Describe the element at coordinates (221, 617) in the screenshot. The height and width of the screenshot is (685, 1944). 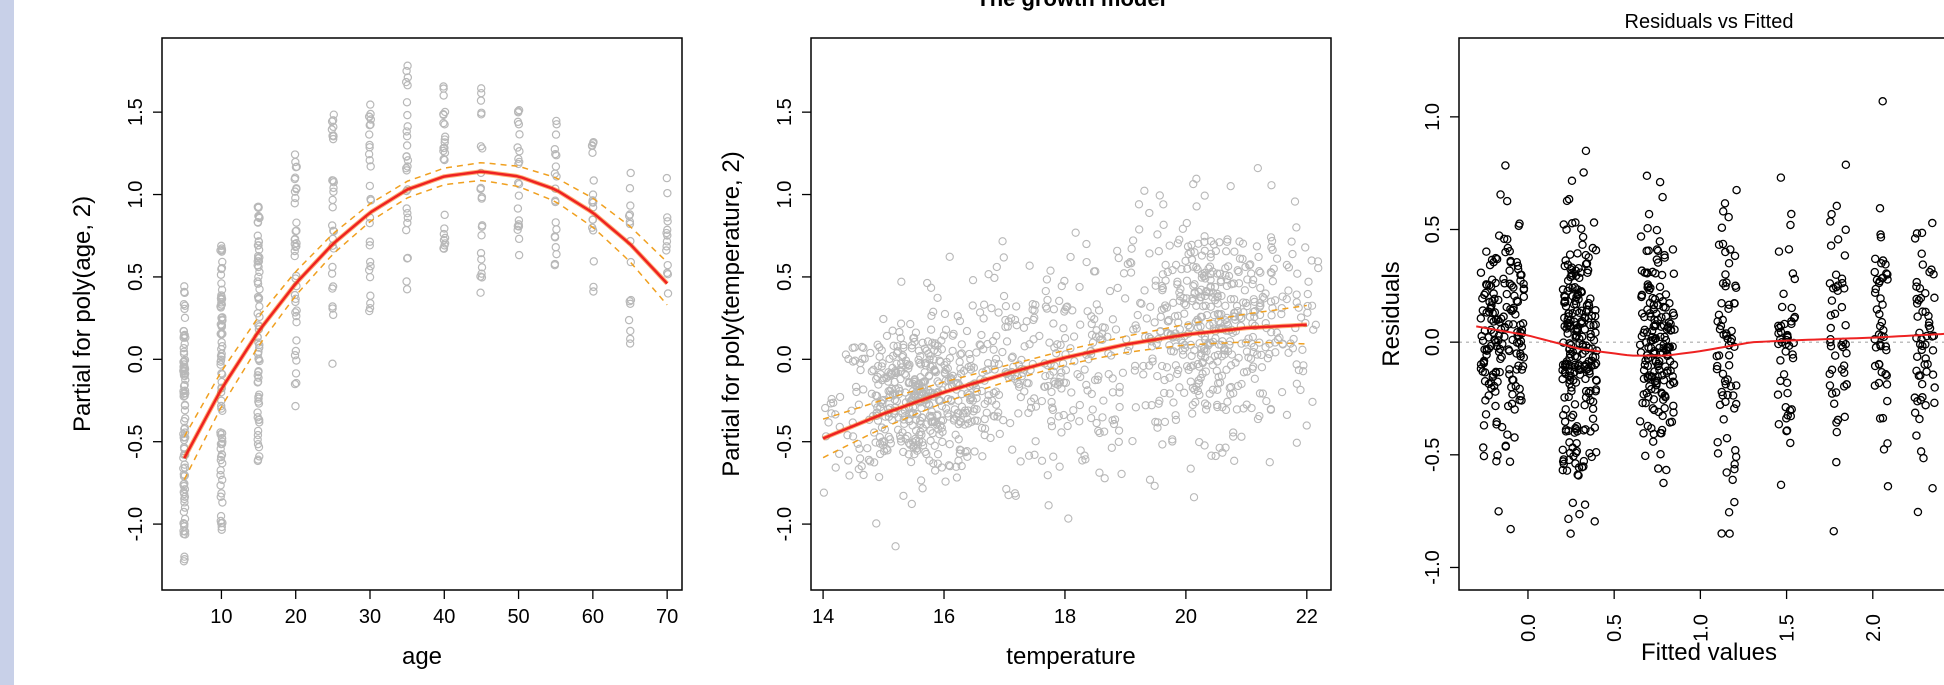
I see `x-tick-label: 10` at that location.